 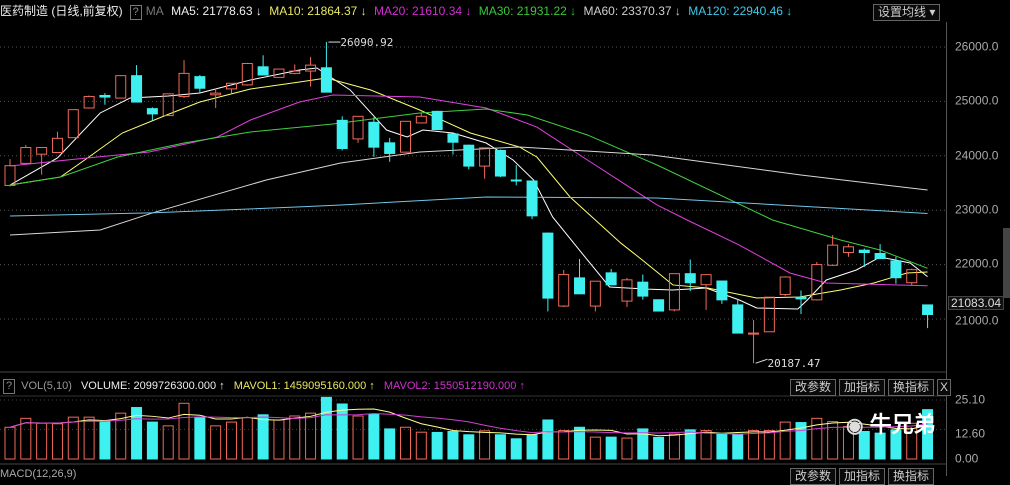 What do you see at coordinates (527, 11) in the screenshot?
I see `ma30-readout: MA30: 21931.22 ↓` at bounding box center [527, 11].